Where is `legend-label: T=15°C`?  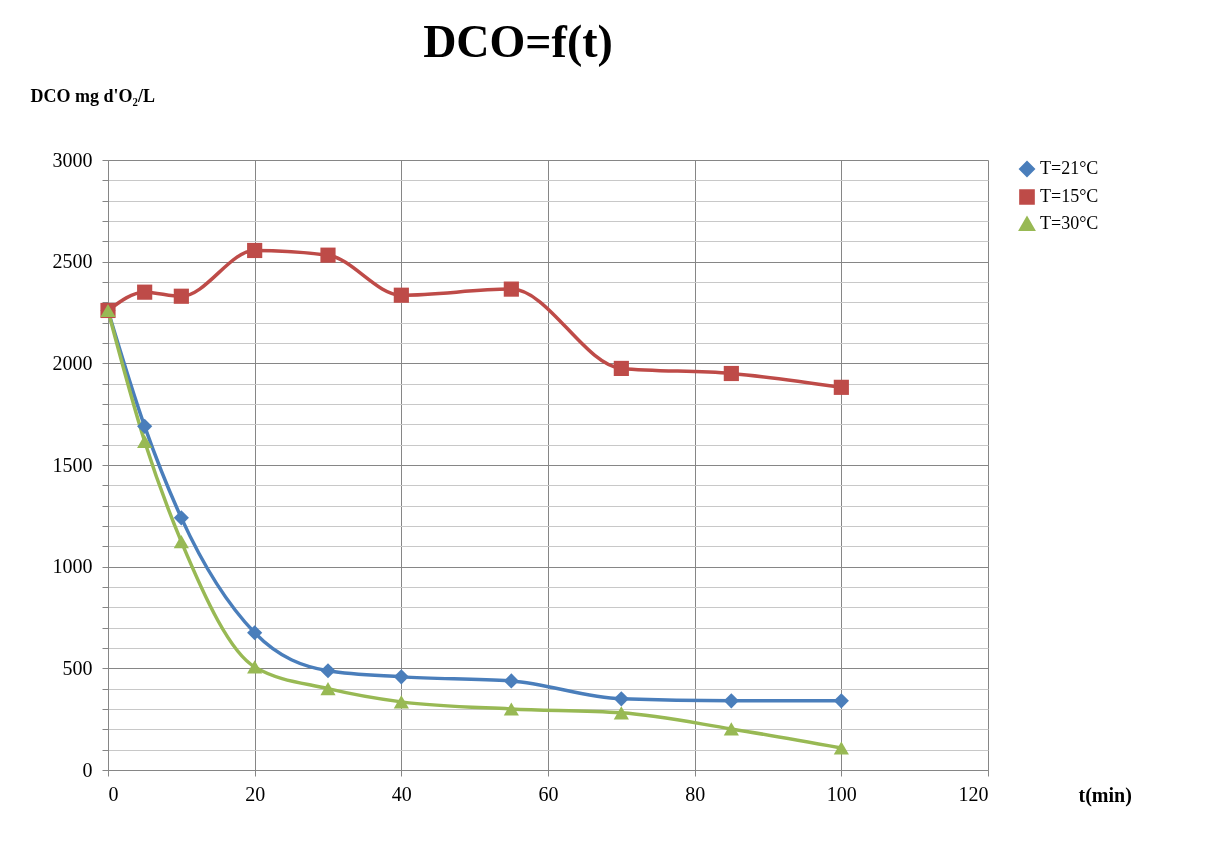 legend-label: T=15°C is located at coordinates (1069, 196).